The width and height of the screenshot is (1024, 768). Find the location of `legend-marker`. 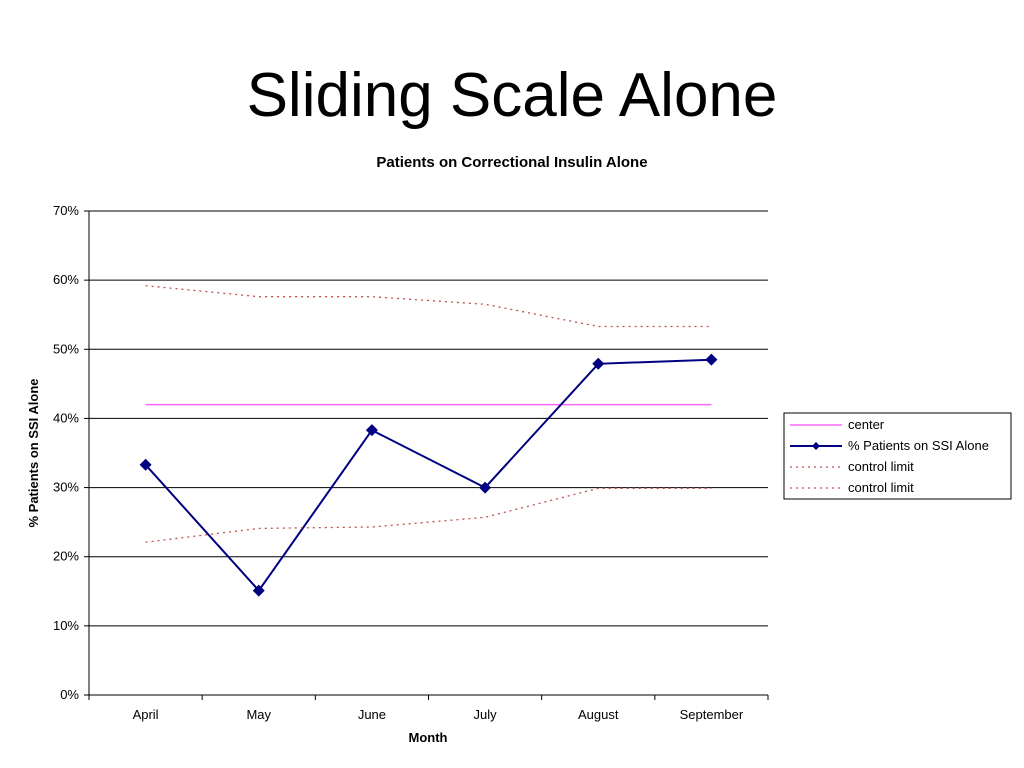

legend-marker is located at coordinates (816, 446).